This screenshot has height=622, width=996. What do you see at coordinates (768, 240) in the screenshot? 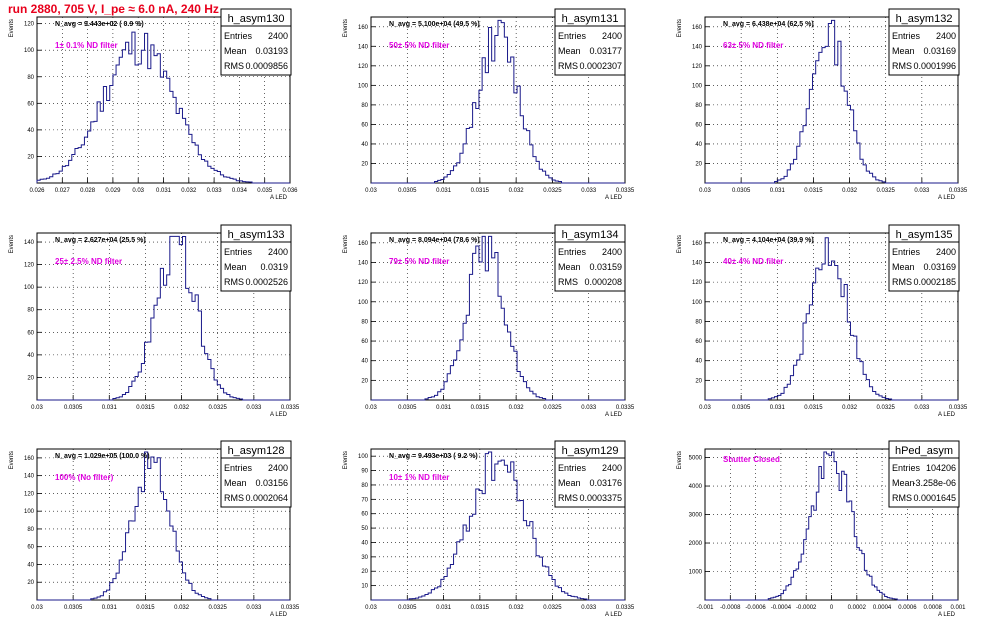
I see `navg-label: N_avg = 4.104e+04 (39.9 %)` at bounding box center [768, 240].